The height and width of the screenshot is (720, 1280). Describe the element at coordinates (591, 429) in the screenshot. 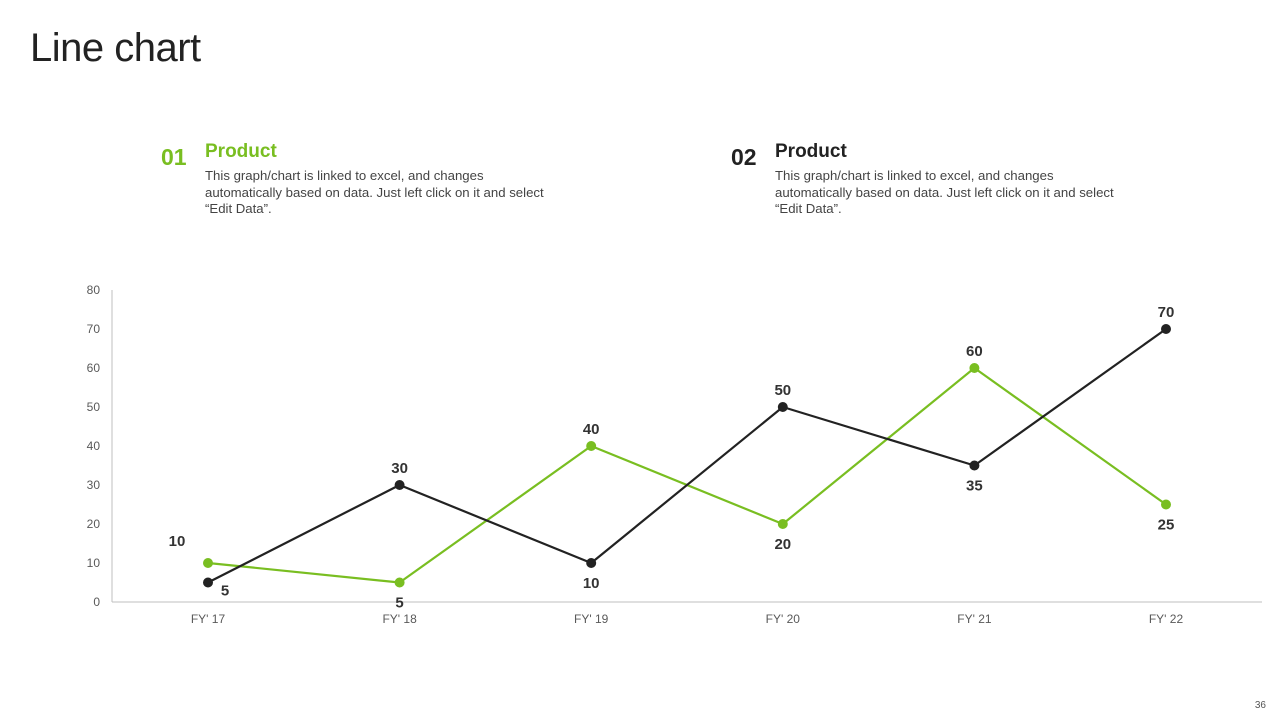

I see `data-label: 40` at that location.